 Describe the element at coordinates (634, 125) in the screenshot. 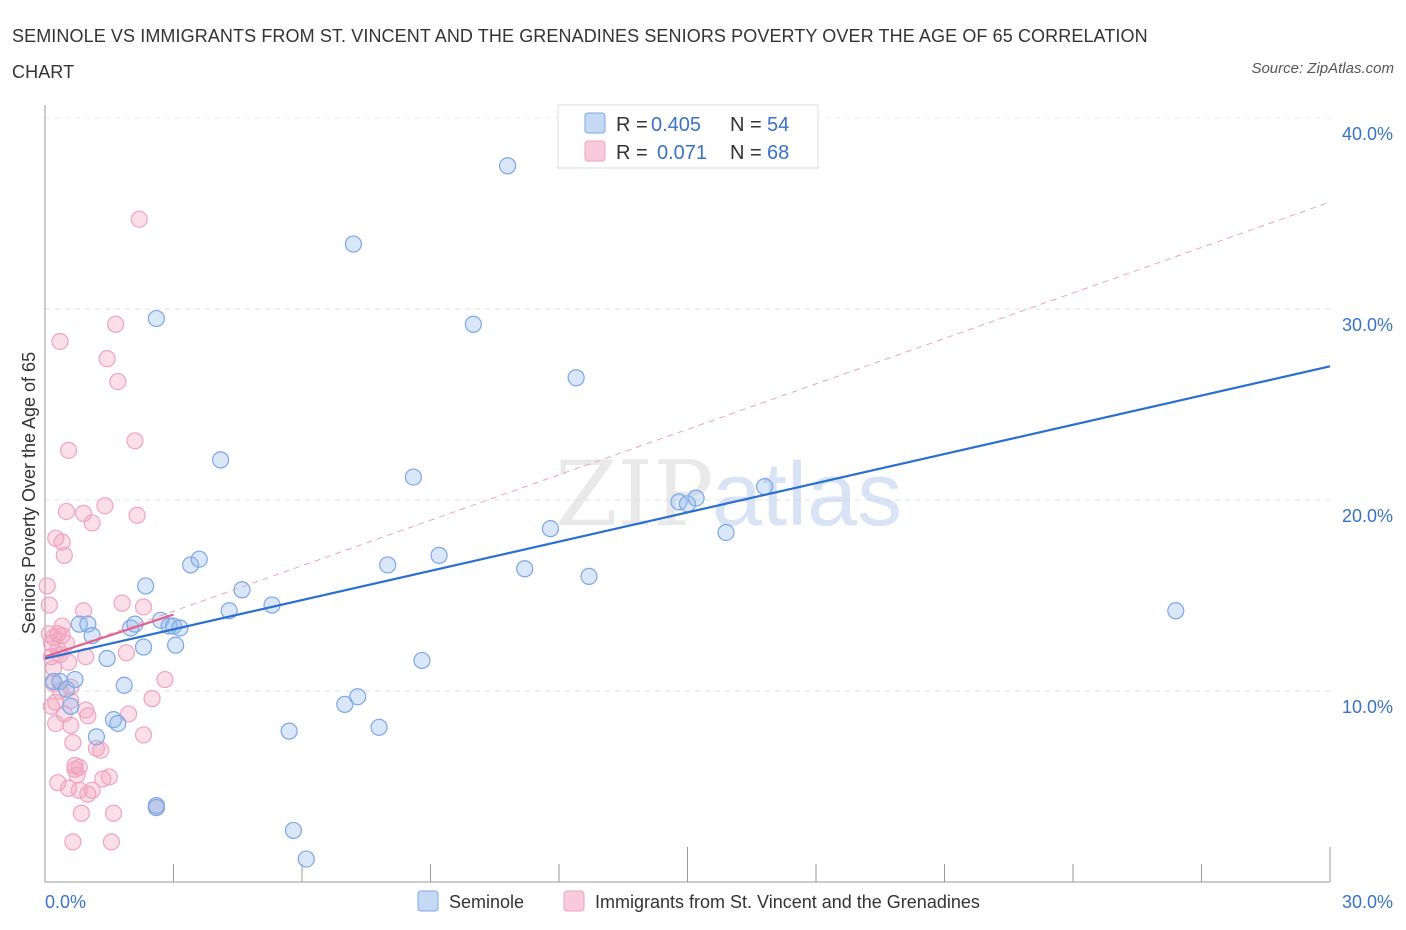

I see `legend-r-label-1: R =` at that location.